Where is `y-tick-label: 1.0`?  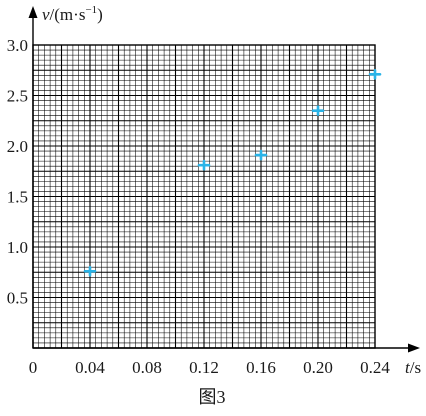 y-tick-label: 1.0 is located at coordinates (17, 247).